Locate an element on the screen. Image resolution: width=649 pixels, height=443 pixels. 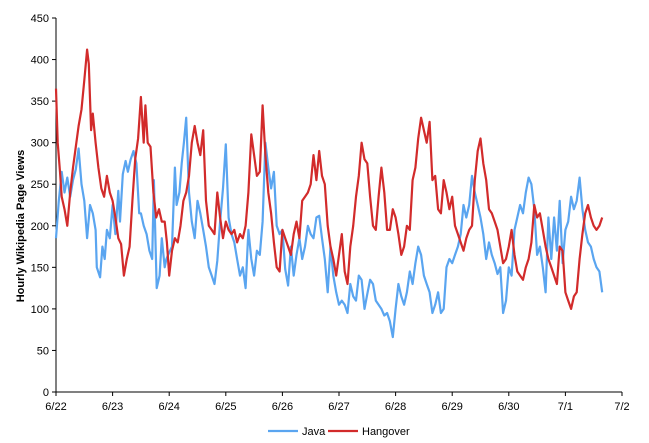
x-tick-label: 7/2 is located at coordinates (621, 407).